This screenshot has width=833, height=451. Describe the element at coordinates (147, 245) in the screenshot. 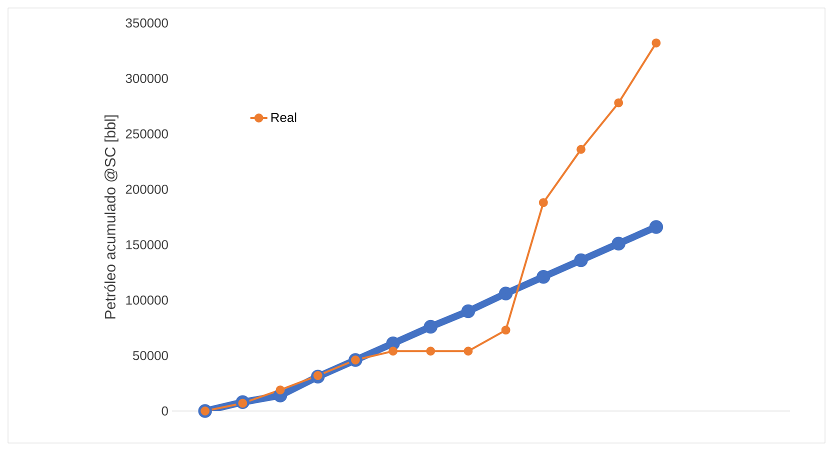

I see `y-tick-label: 150000` at that location.